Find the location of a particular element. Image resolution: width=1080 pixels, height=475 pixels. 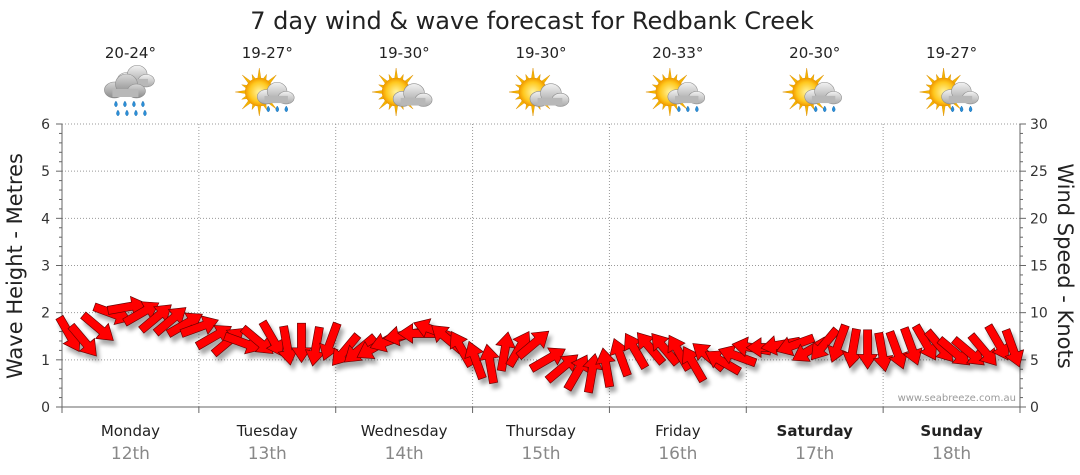

right-axis-tick-label: 15 is located at coordinates (1039, 267).